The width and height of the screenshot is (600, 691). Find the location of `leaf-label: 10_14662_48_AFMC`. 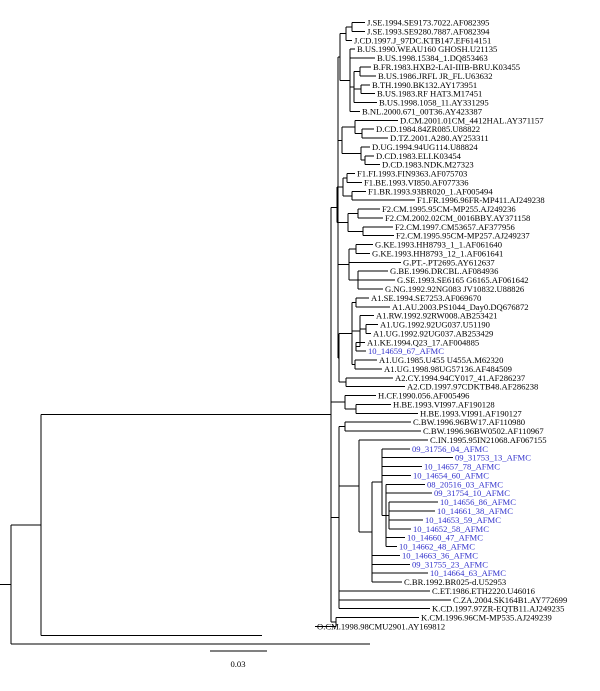

leaf-label: 10_14662_48_AFMC is located at coordinates (437, 547).